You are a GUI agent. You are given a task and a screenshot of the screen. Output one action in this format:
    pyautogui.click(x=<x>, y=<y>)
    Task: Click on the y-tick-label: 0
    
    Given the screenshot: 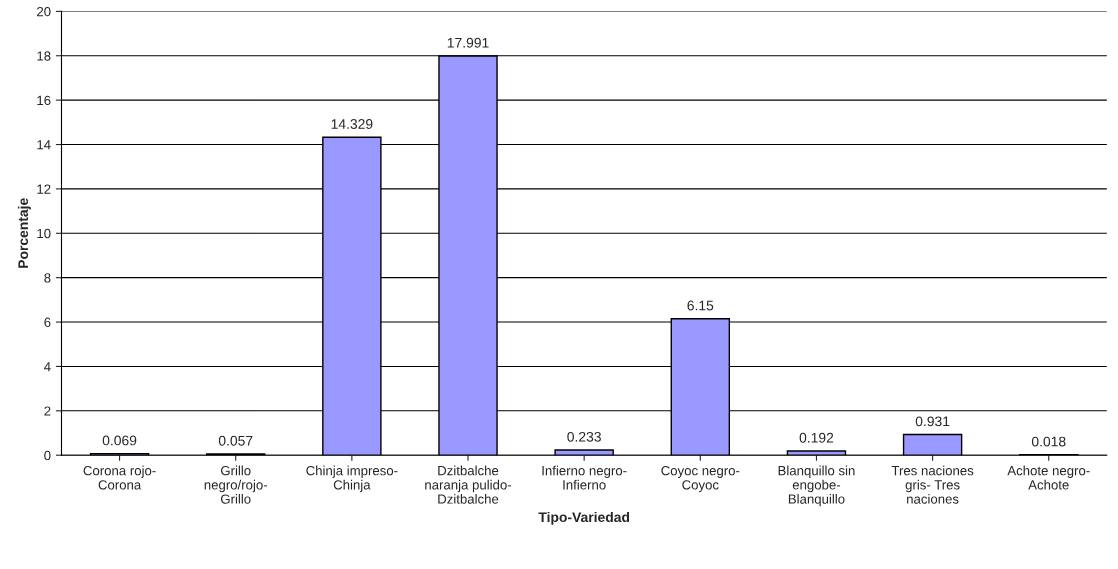 What is the action you would take?
    pyautogui.click(x=47, y=455)
    